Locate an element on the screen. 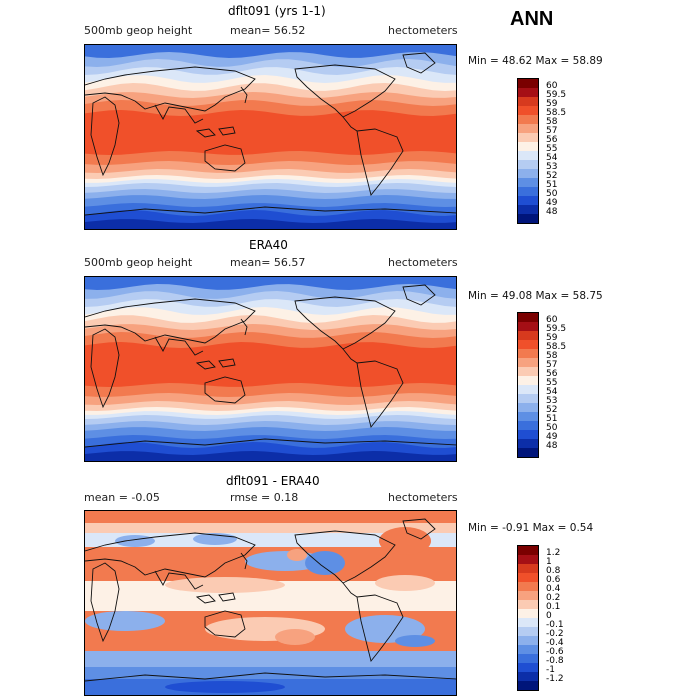  panel-3-map is located at coordinates (270, 603).